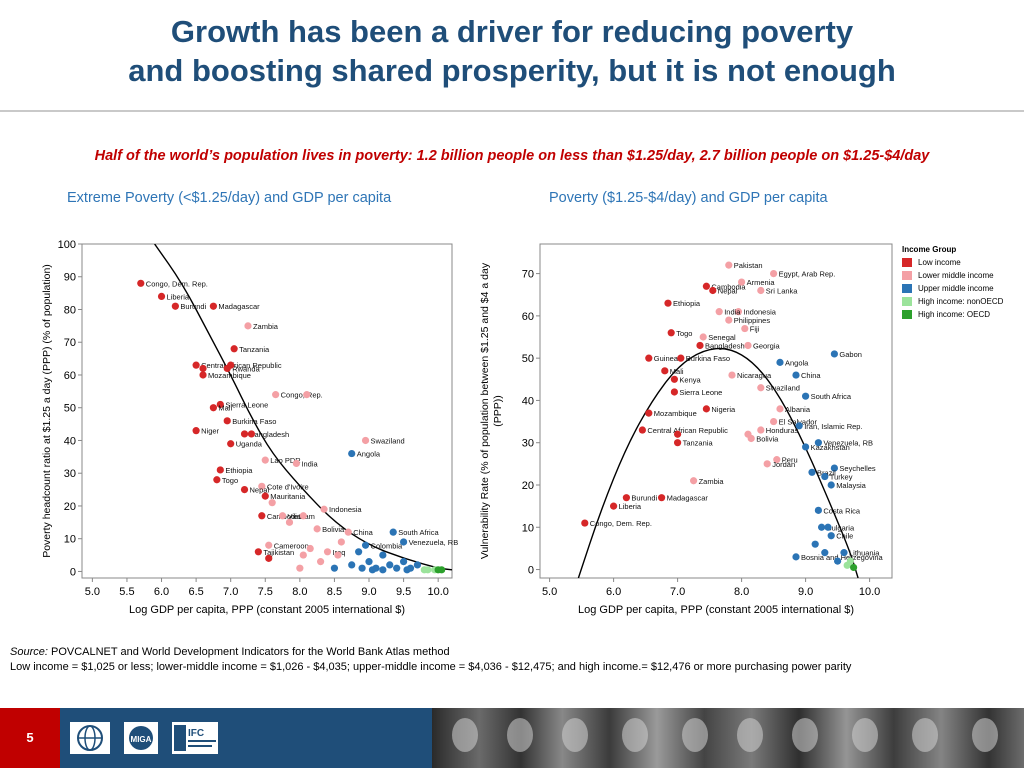  I want to click on point-label: Ethiopia, so click(687, 303).